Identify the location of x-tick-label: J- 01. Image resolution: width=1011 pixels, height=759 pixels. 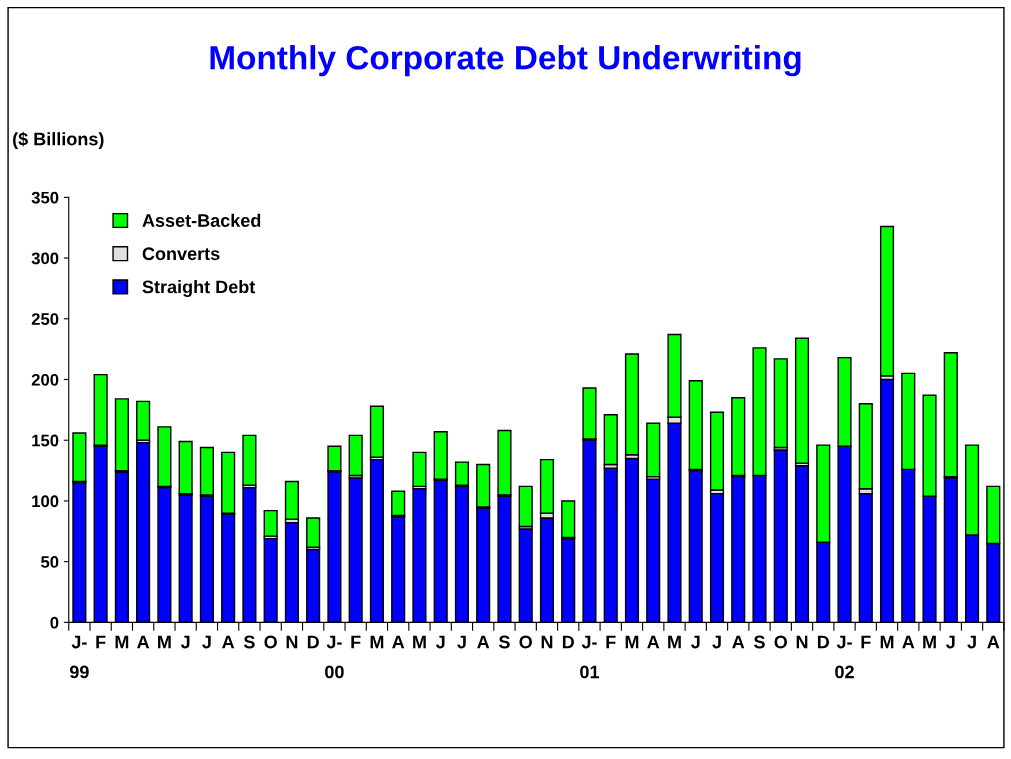
(590, 657).